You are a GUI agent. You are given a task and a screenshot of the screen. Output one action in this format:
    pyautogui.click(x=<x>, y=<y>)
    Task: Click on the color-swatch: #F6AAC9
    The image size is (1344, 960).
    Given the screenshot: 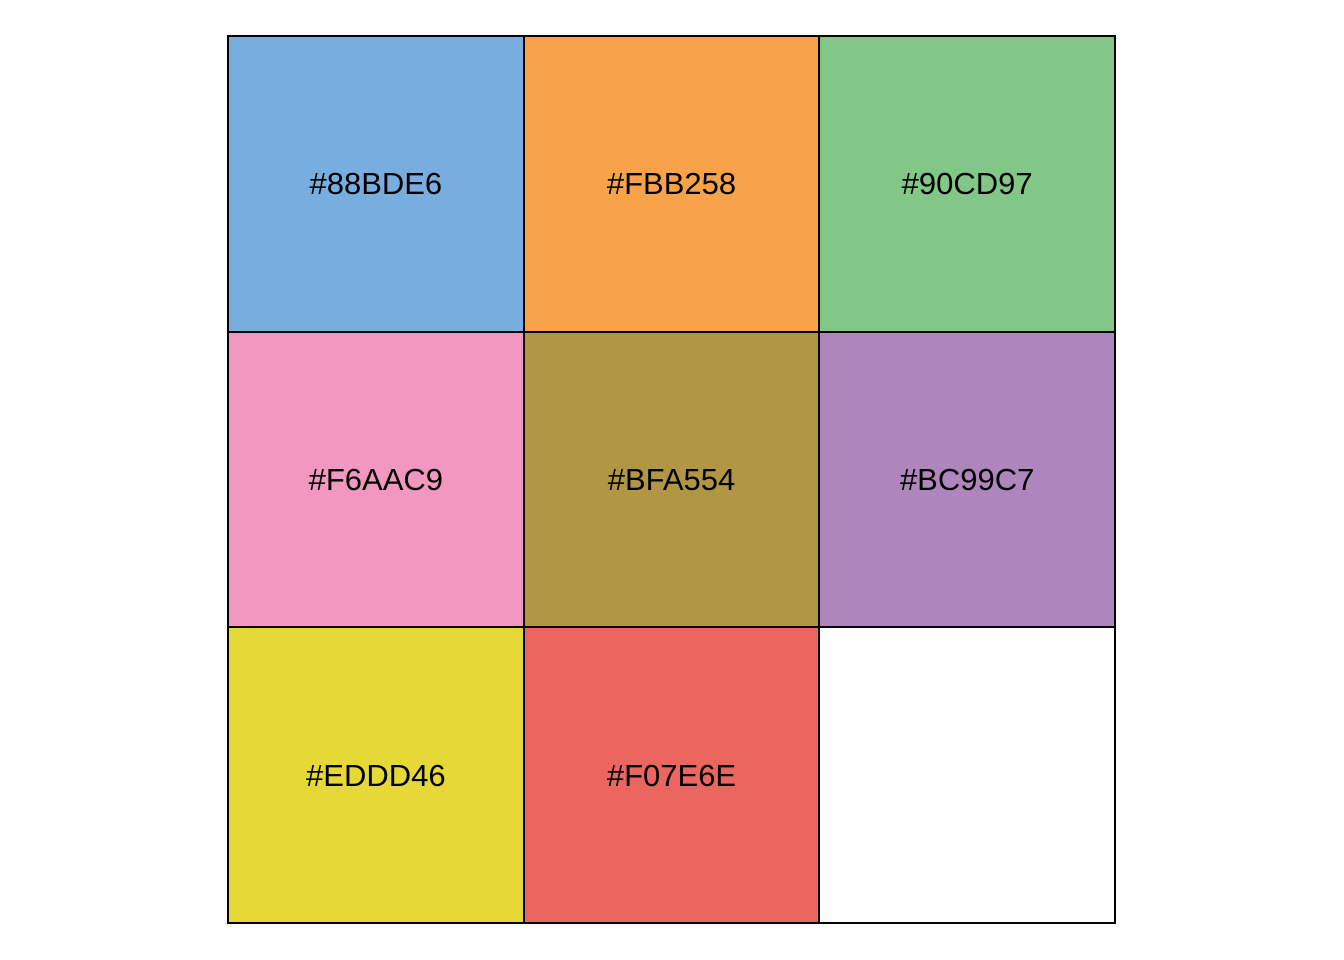 What is the action you would take?
    pyautogui.click(x=376, y=479)
    